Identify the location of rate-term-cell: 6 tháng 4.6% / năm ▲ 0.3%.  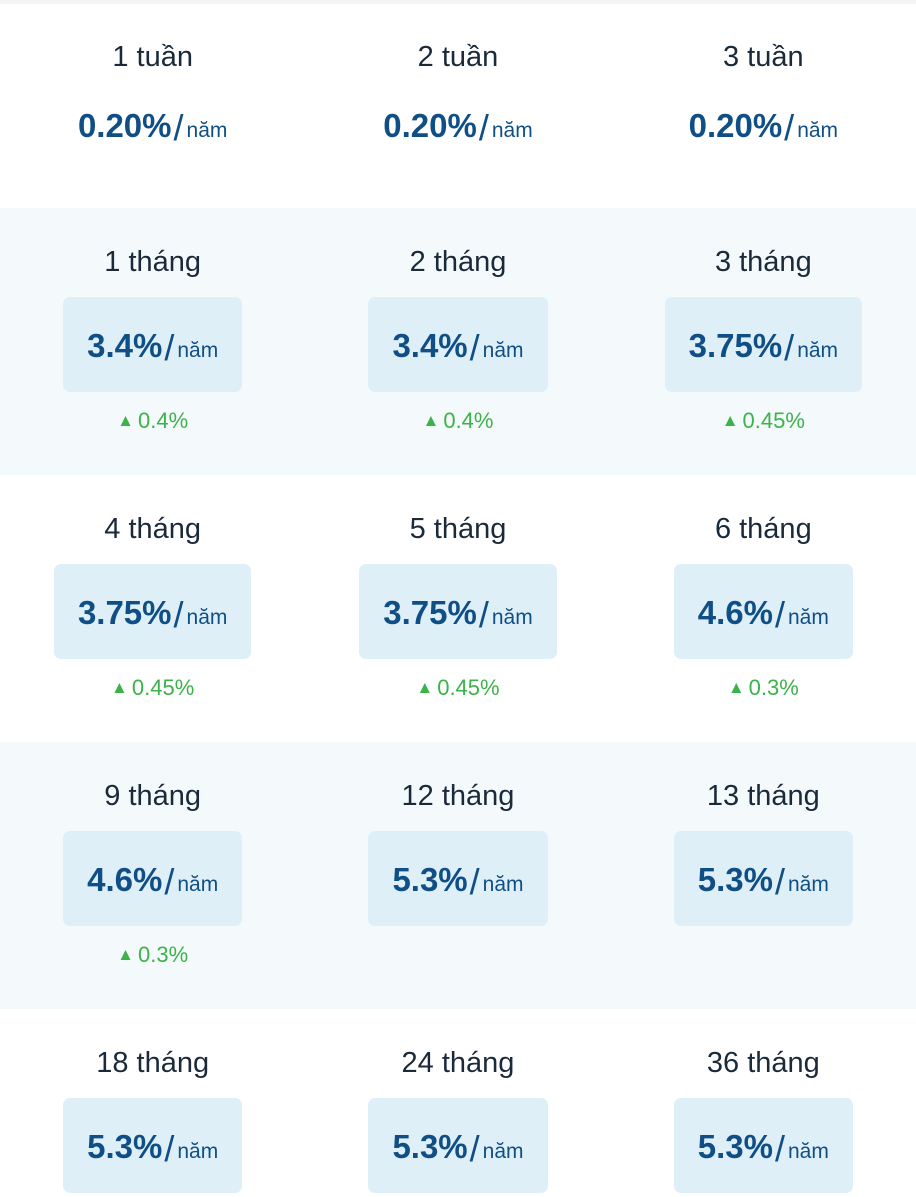
(763, 608).